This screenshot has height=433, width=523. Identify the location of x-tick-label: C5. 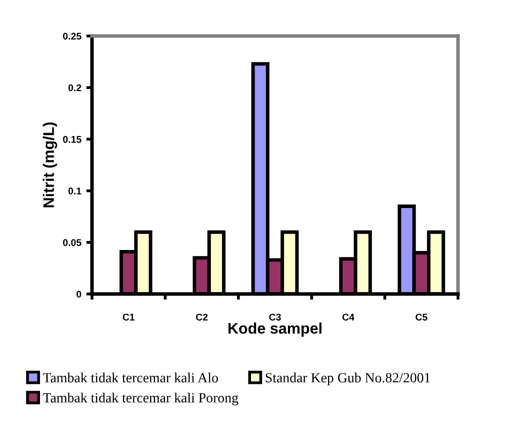
(422, 317).